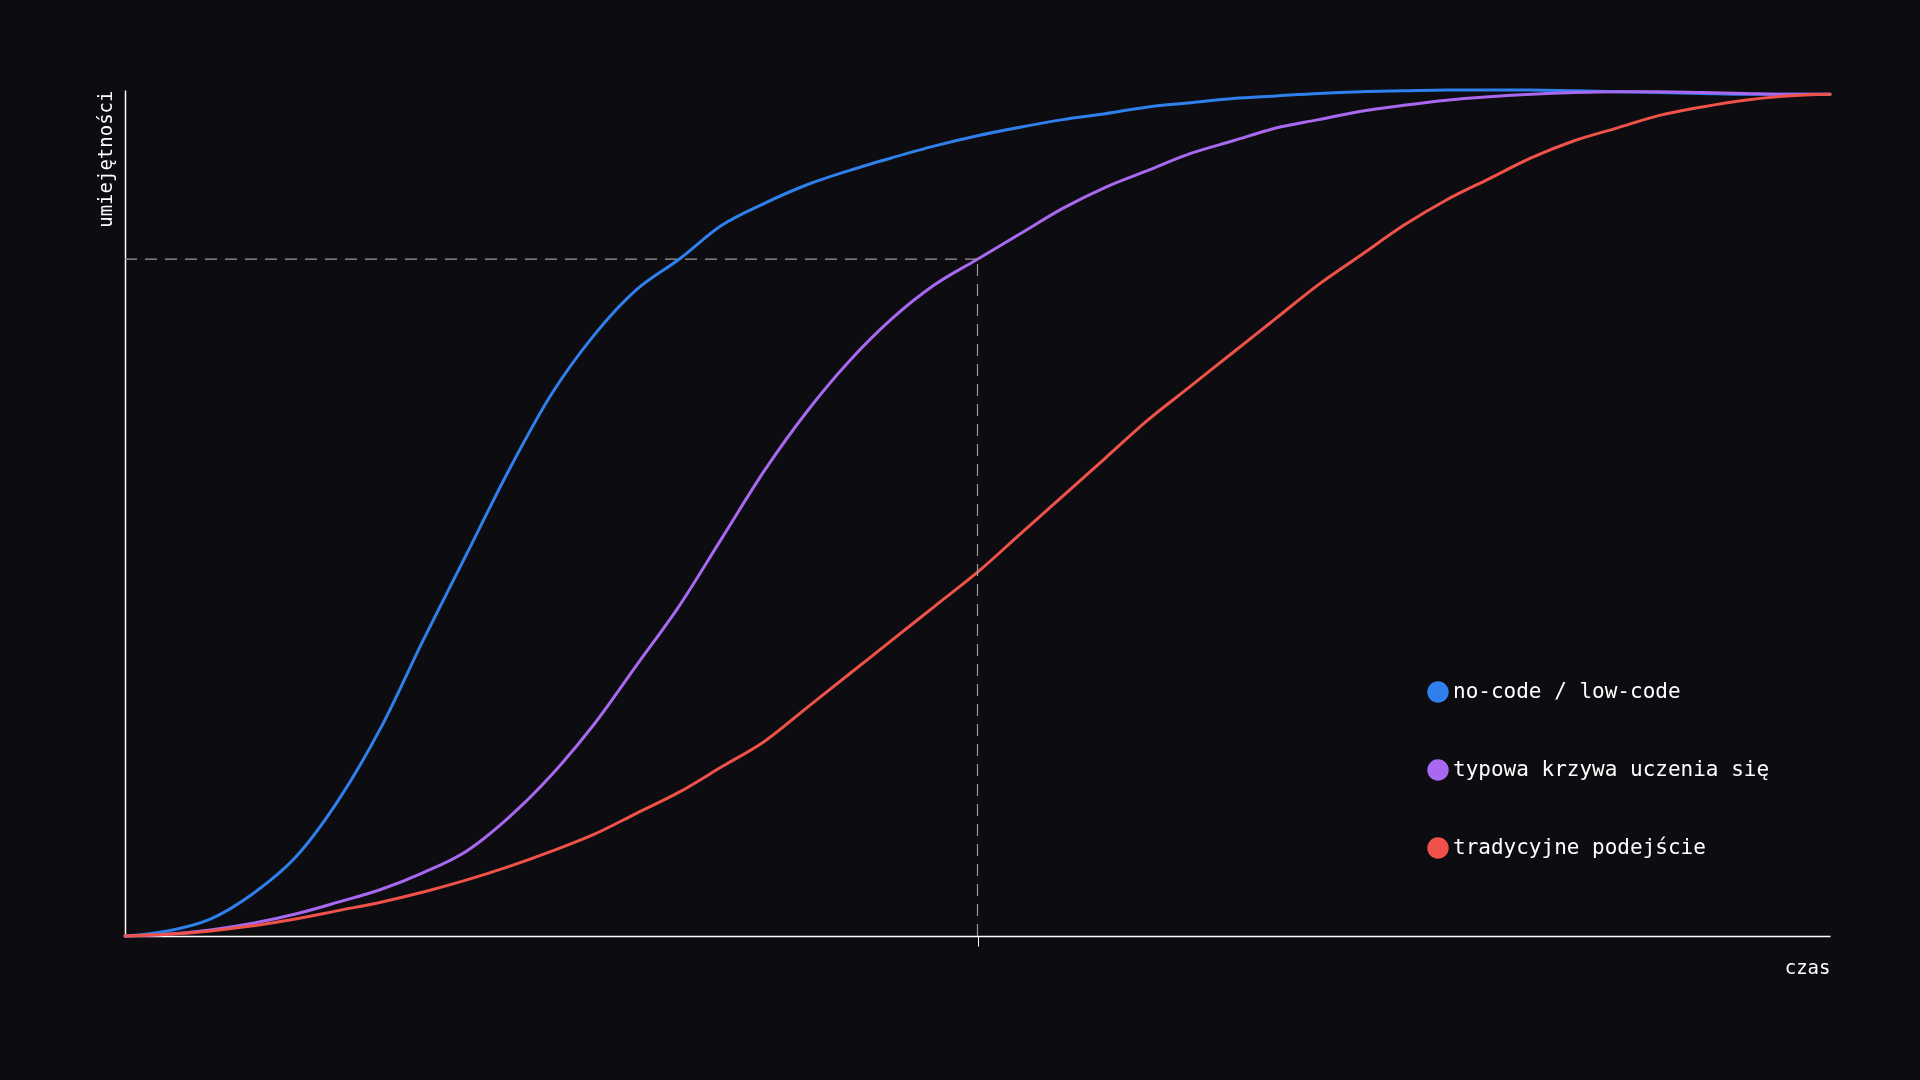  Describe the element at coordinates (1807, 967) in the screenshot. I see `x-axis-title: czas` at that location.